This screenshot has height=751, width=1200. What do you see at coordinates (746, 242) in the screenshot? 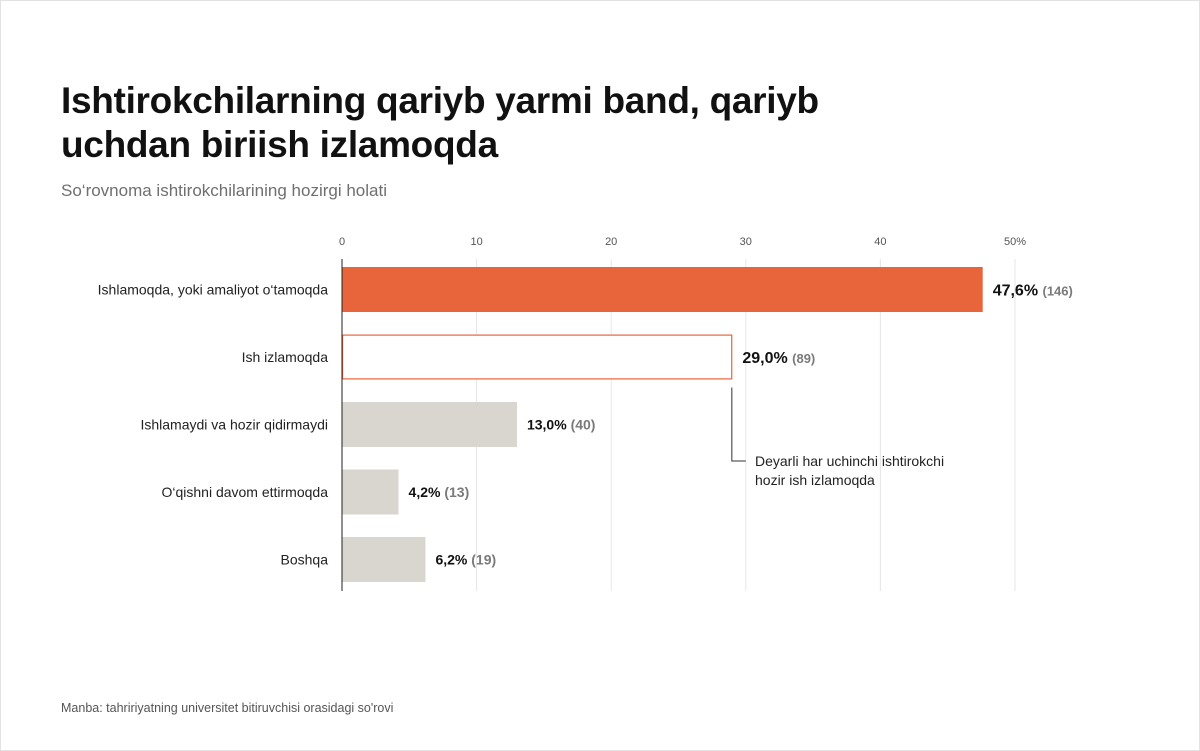
I see `x-tick-label: 30` at bounding box center [746, 242].